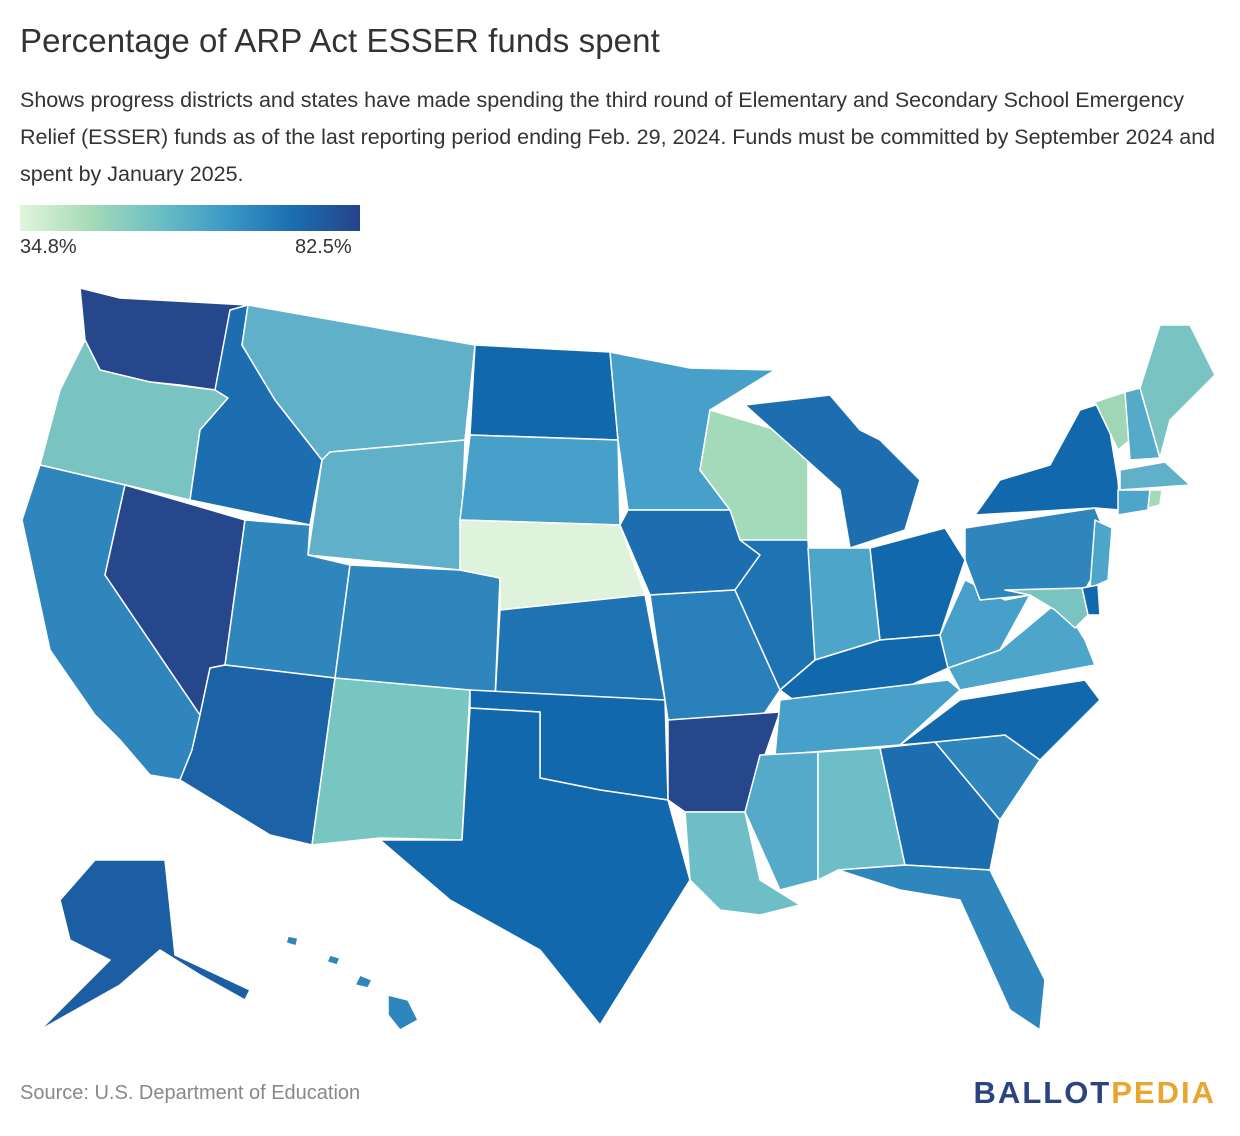  I want to click on logo-part-pedia: PEDIA, so click(1163, 1092).